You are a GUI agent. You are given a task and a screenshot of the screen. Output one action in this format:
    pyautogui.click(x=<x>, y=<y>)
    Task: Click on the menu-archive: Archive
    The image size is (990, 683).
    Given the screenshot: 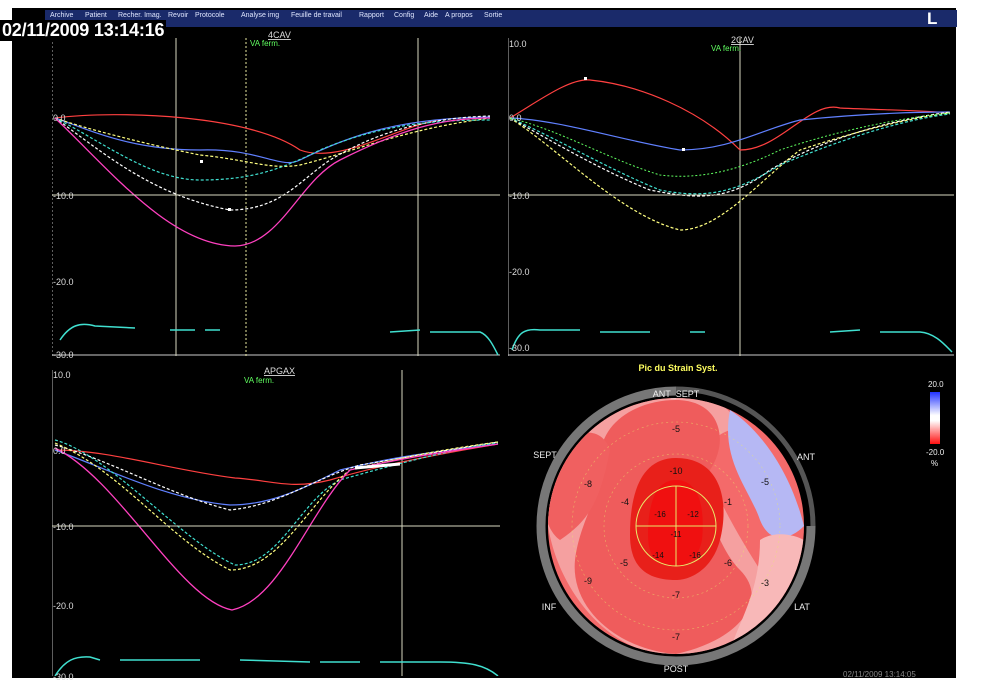 What is the action you would take?
    pyautogui.click(x=62, y=15)
    